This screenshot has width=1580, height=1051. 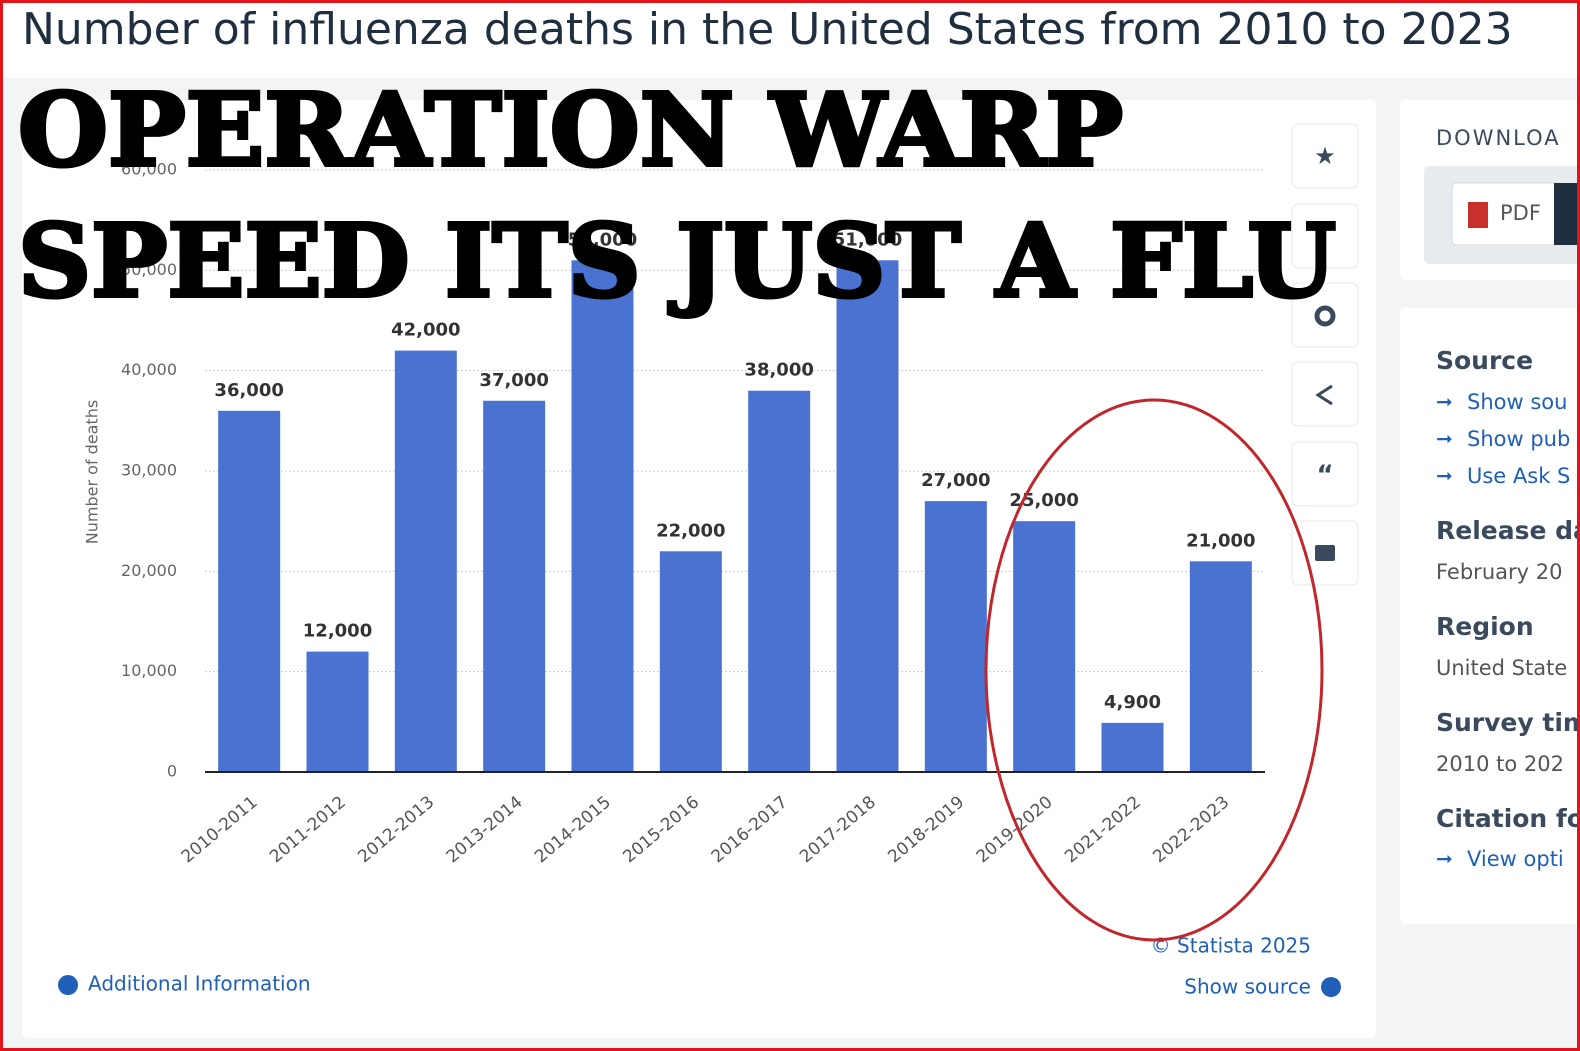 I want to click on share-icon, so click(x=1324, y=395).